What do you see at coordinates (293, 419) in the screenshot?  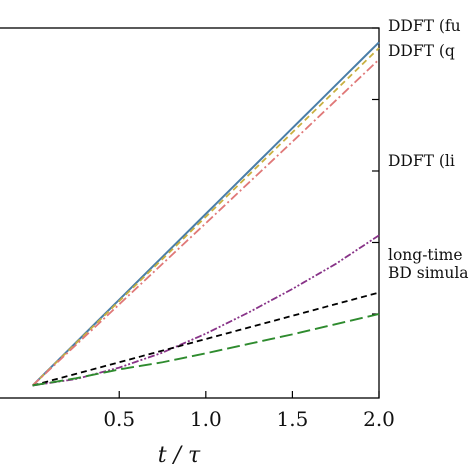 I see `x-tick-label: 1.5` at bounding box center [293, 419].